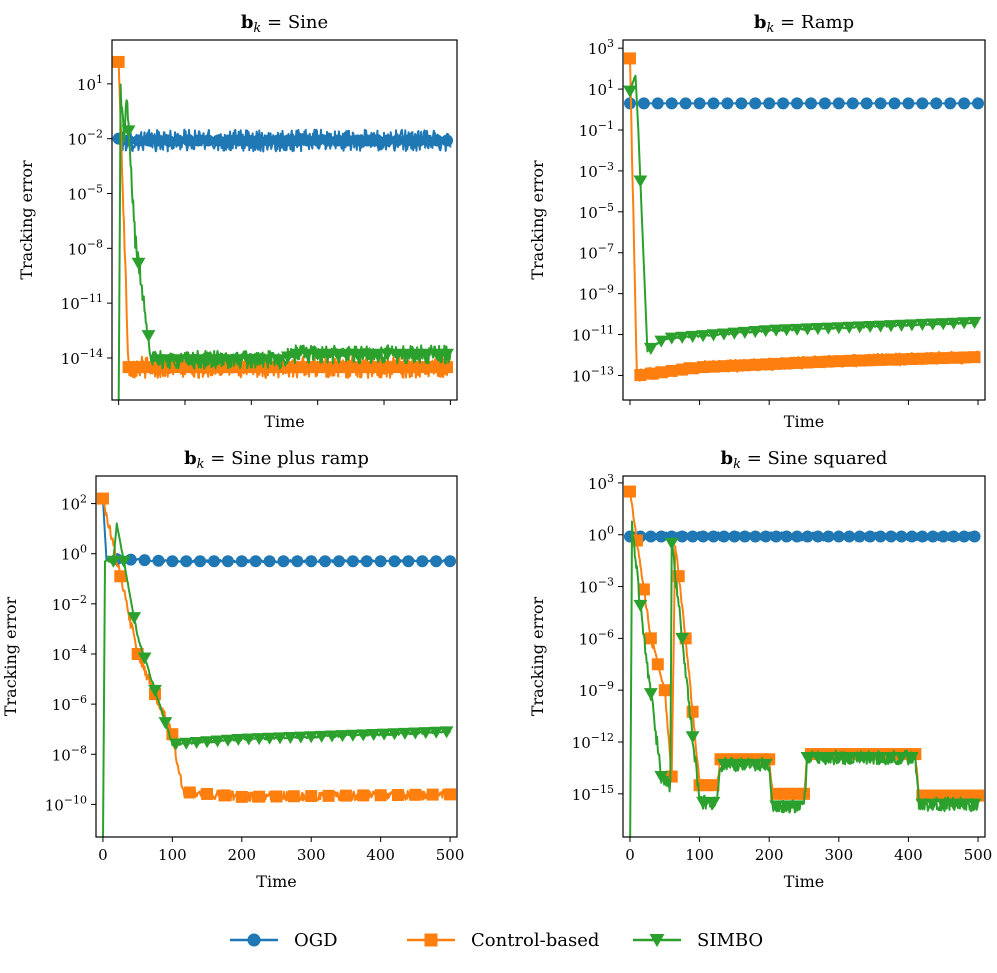 The image size is (997, 973). What do you see at coordinates (276, 531) in the screenshot?
I see `series-line-ogd` at bounding box center [276, 531].